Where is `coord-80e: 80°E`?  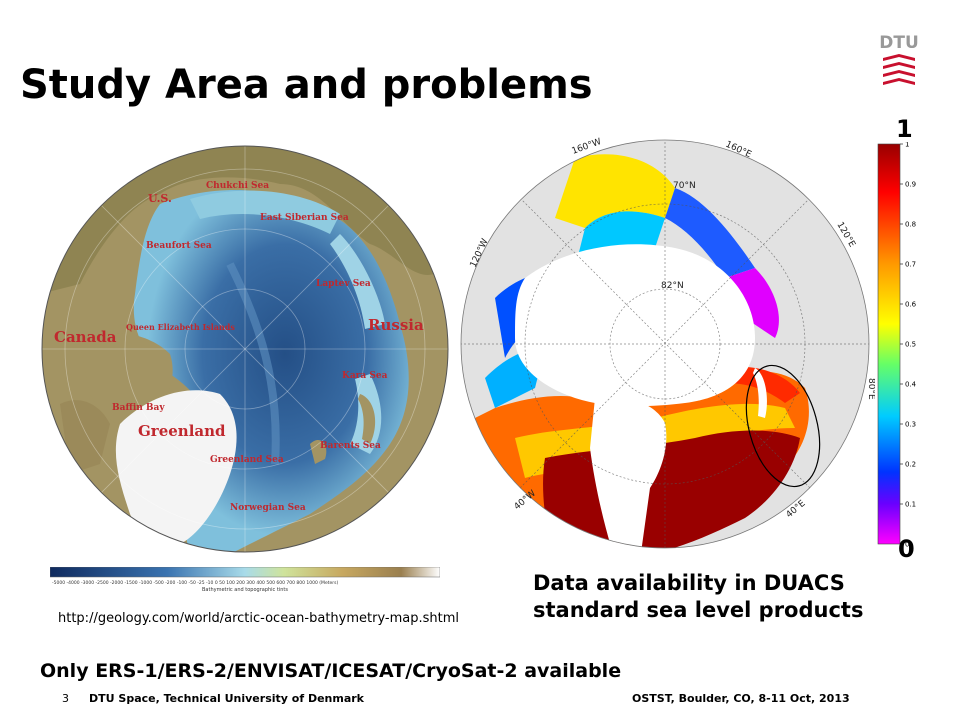 coord-80e: 80°E is located at coordinates (870, 389).